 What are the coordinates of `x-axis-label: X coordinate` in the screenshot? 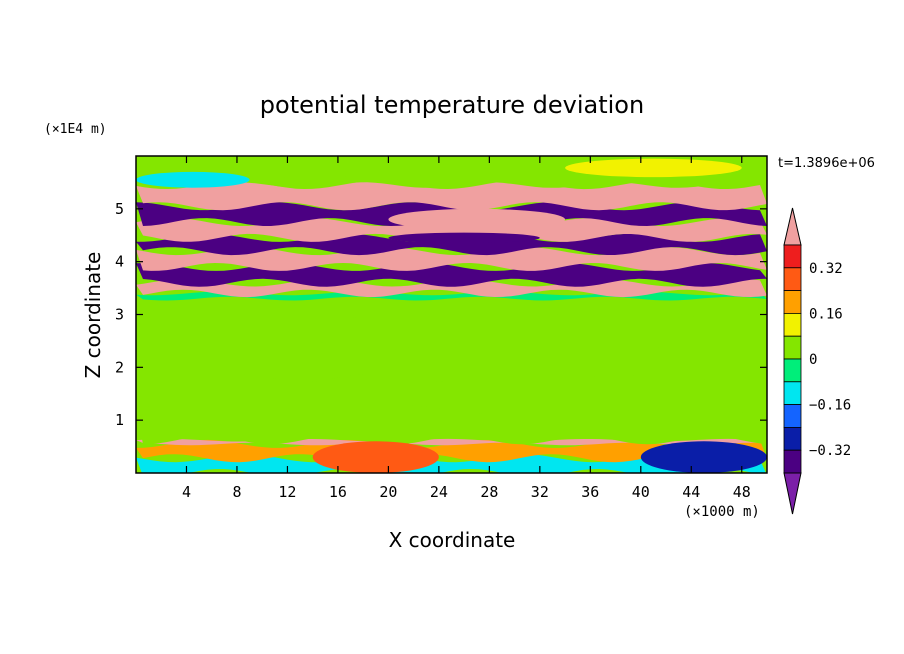 It's located at (452, 540).